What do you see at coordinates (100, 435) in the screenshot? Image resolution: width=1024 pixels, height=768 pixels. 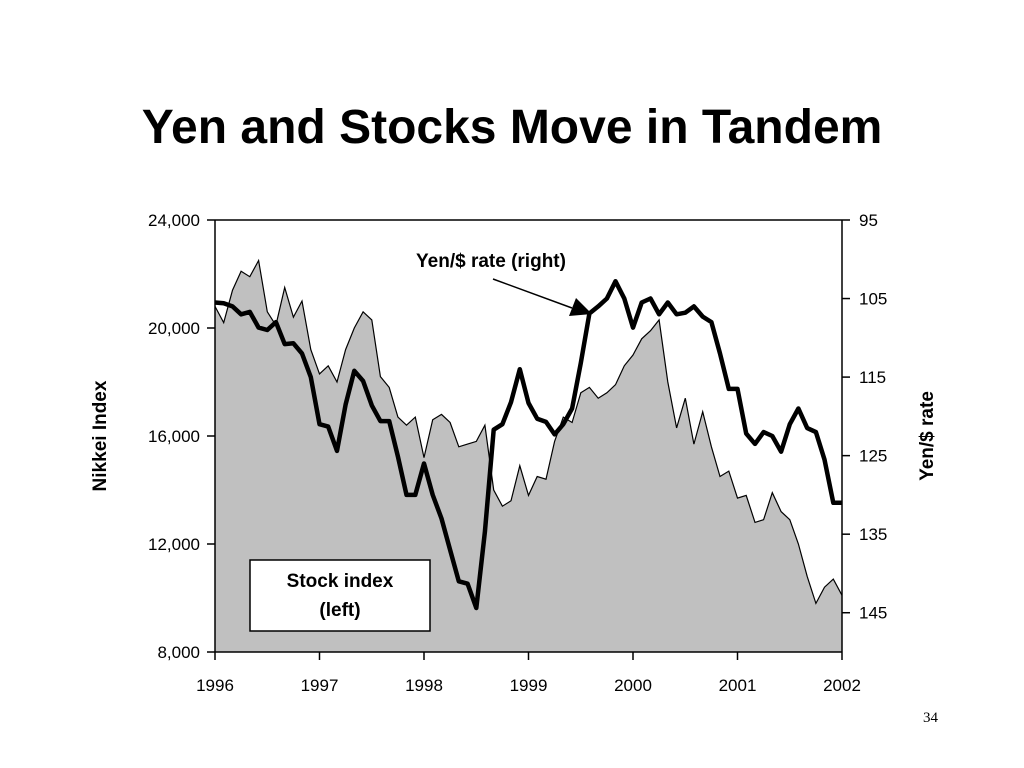 I see `left-axis-title: Nikkei Index` at bounding box center [100, 435].